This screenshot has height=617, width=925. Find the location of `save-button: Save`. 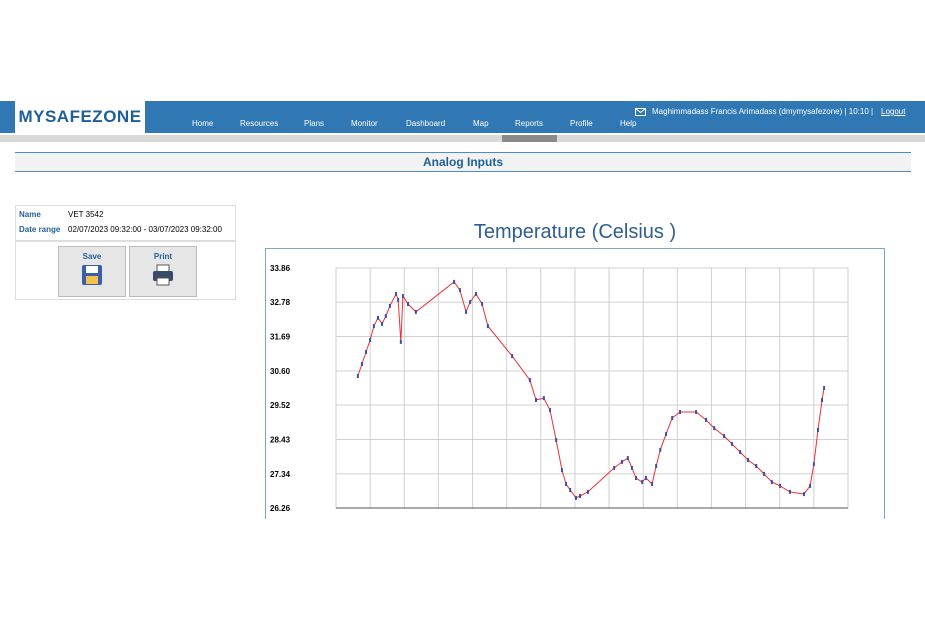

save-button: Save is located at coordinates (92, 271).